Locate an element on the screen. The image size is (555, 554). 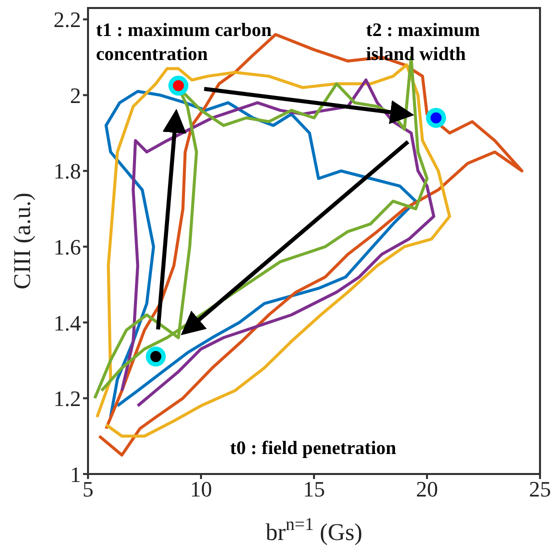
x-tick-label: 15 is located at coordinates (314, 489).